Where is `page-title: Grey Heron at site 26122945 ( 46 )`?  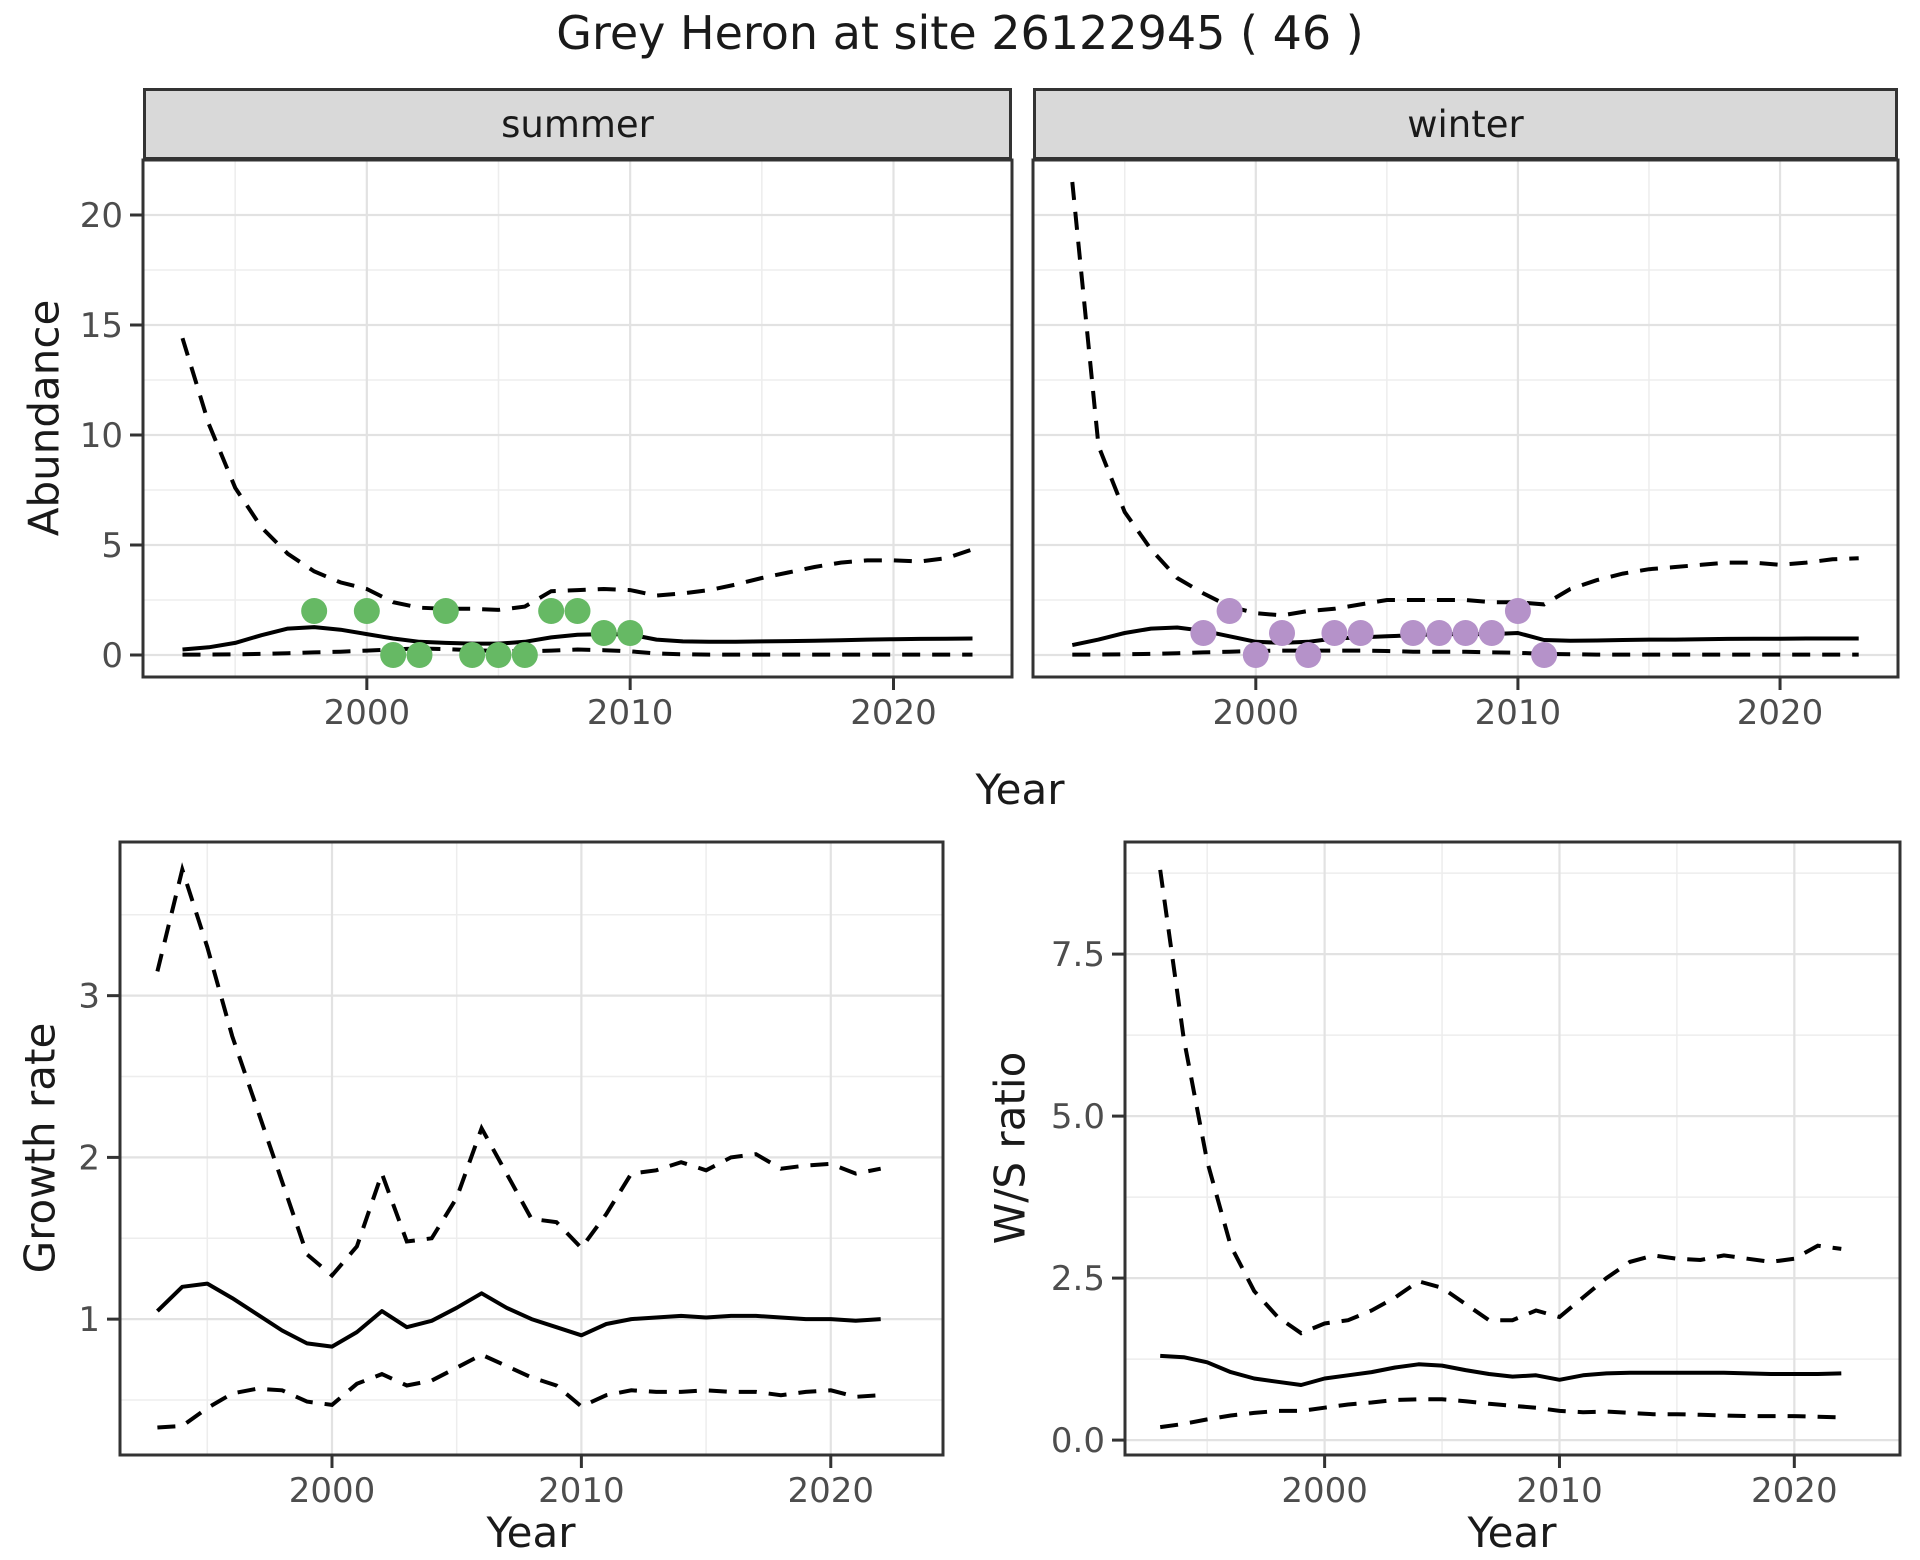
page-title: Grey Heron at site 26122945 ( 46 ) is located at coordinates (960, 33).